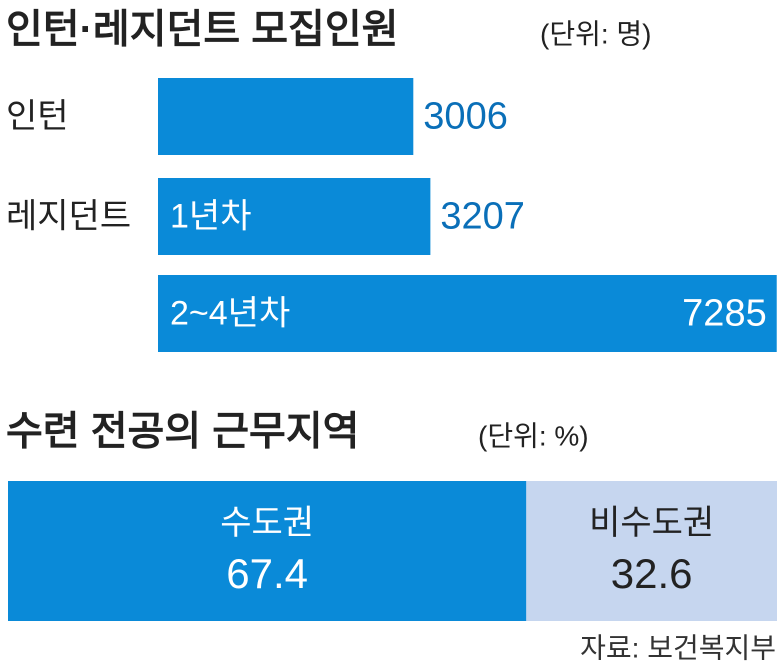 Image resolution: width=780 pixels, height=671 pixels. Describe the element at coordinates (651, 523) in the screenshot. I see `segment-name: 비수도권` at that location.